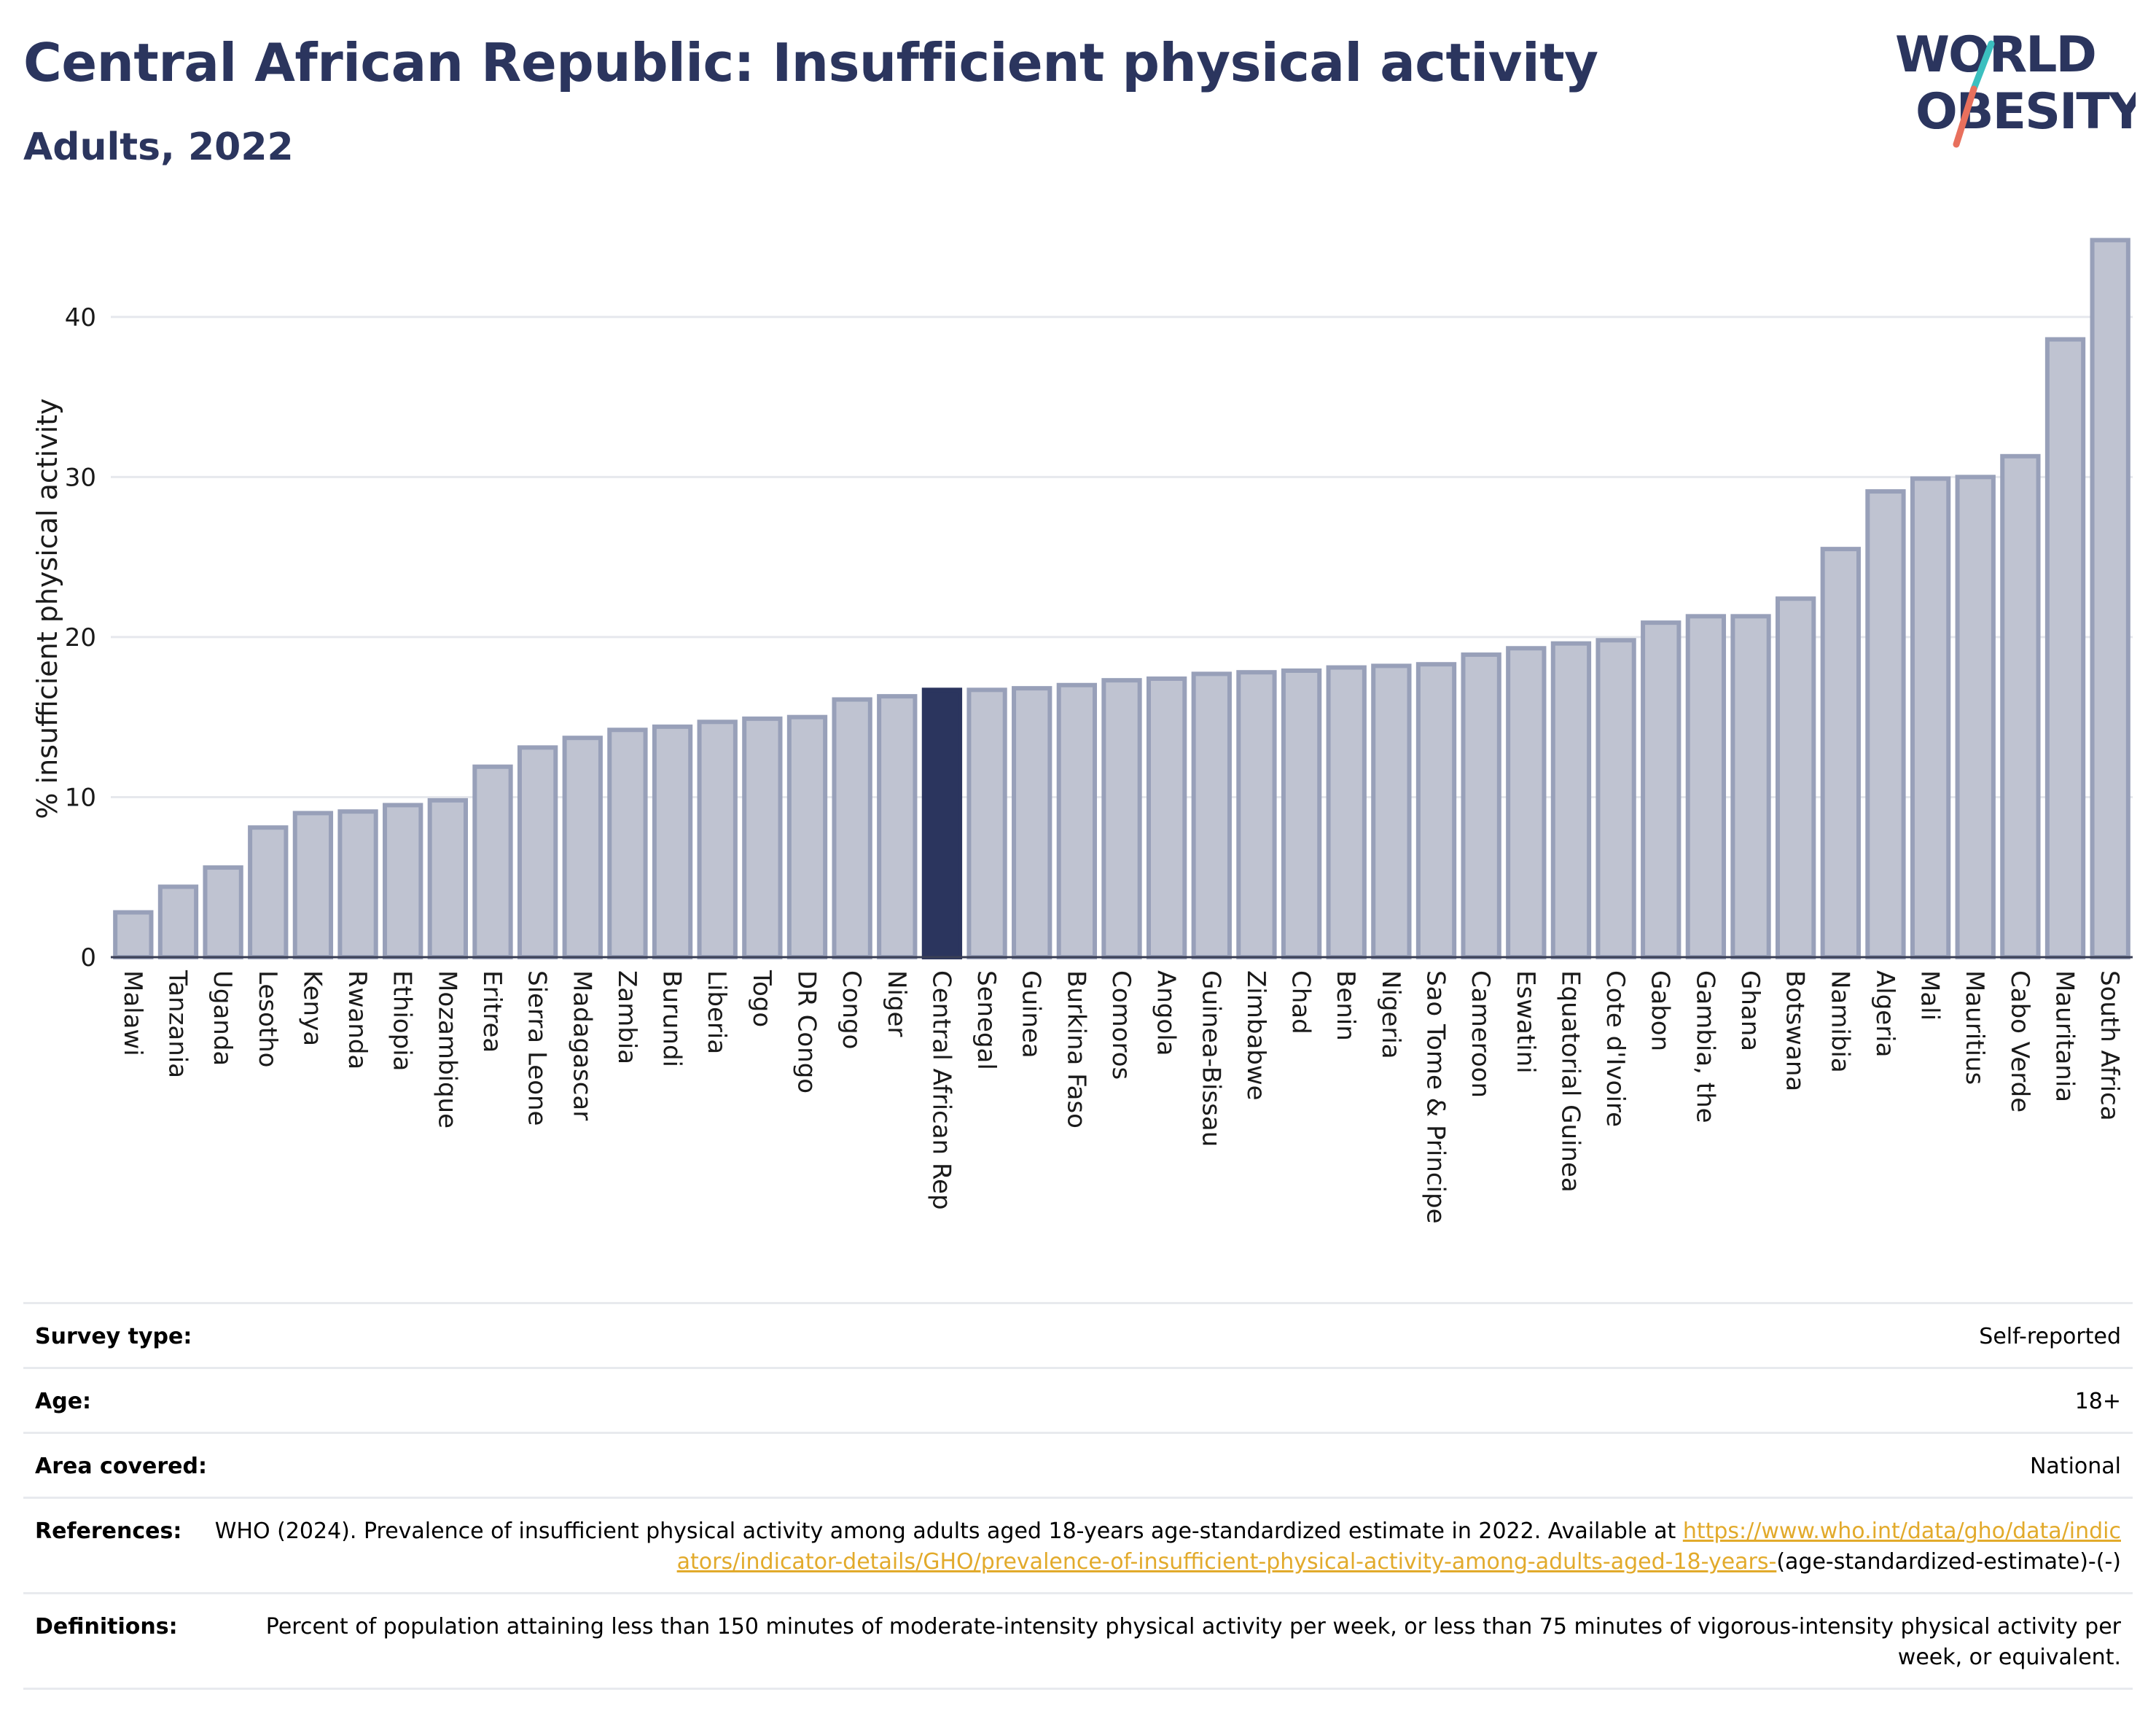  I want to click on x-tick-label: Ethiopia, so click(403, 1021).